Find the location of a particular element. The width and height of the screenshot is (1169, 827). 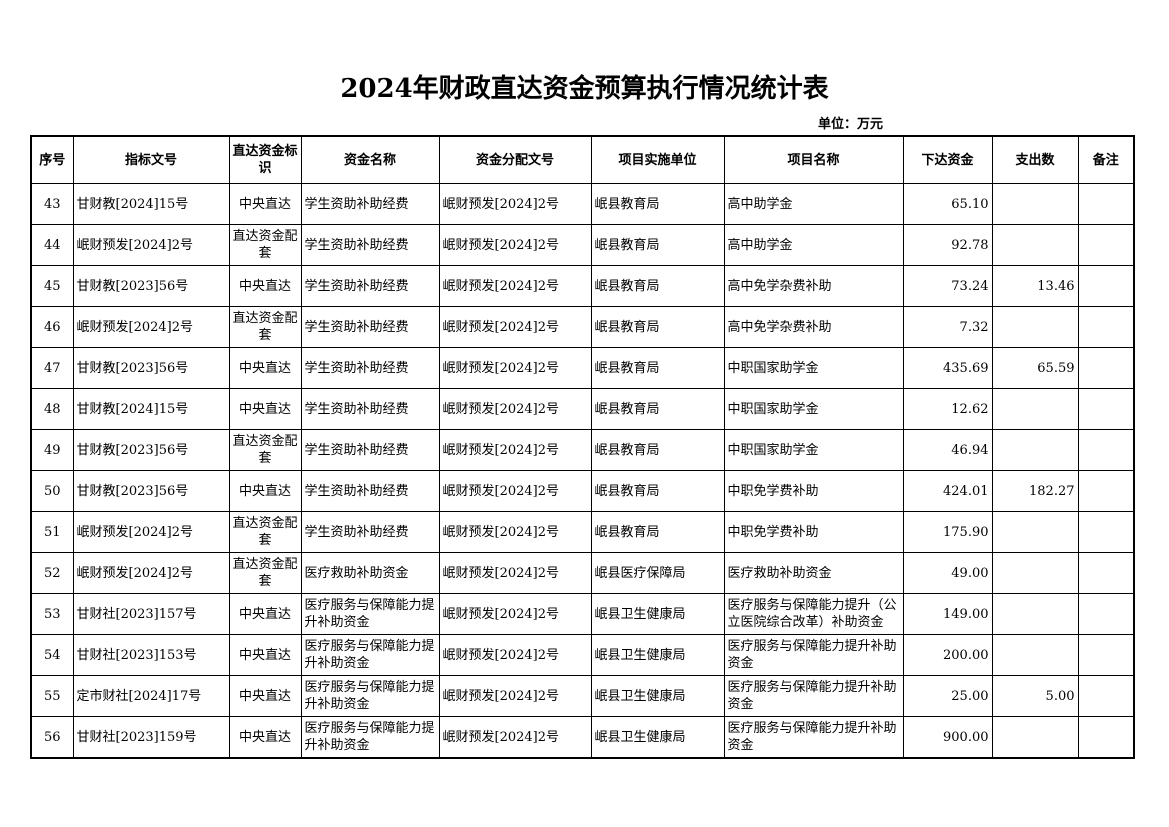

cell-text: 182.27 is located at coordinates (1052, 491).